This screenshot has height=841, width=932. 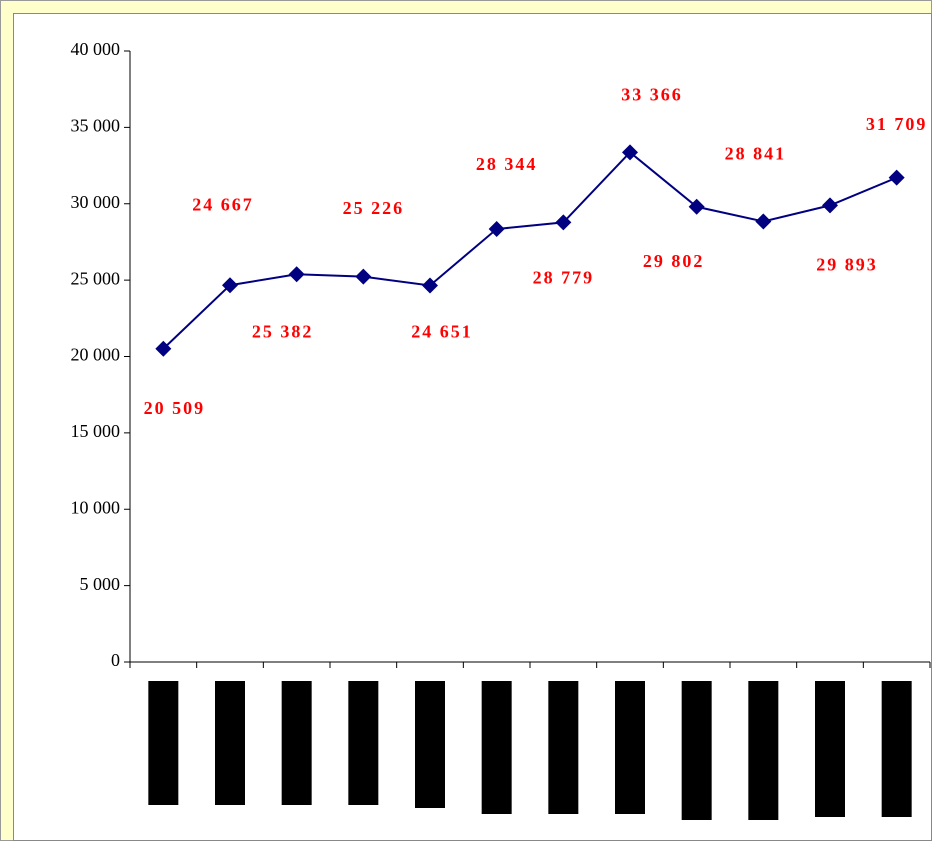 I want to click on value-label: 29 802, so click(x=674, y=261).